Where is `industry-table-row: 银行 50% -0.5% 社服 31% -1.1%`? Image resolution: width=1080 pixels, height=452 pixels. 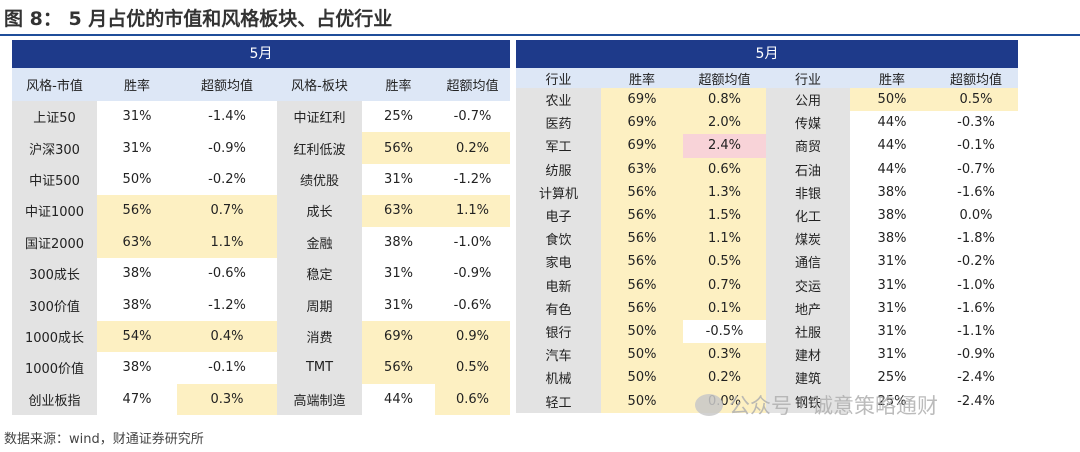
industry-table-row: 银行 50% -0.5% 社服 31% -1.1% is located at coordinates (767, 331).